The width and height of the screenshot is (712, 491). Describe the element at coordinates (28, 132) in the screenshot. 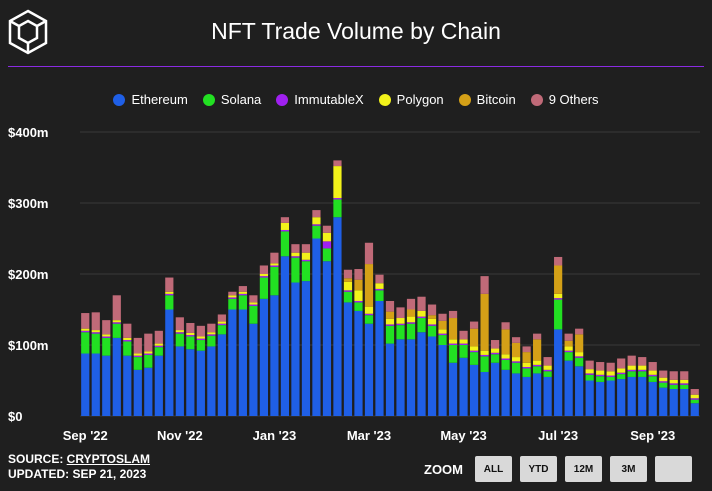

I see `y-tick-label: $400m` at that location.